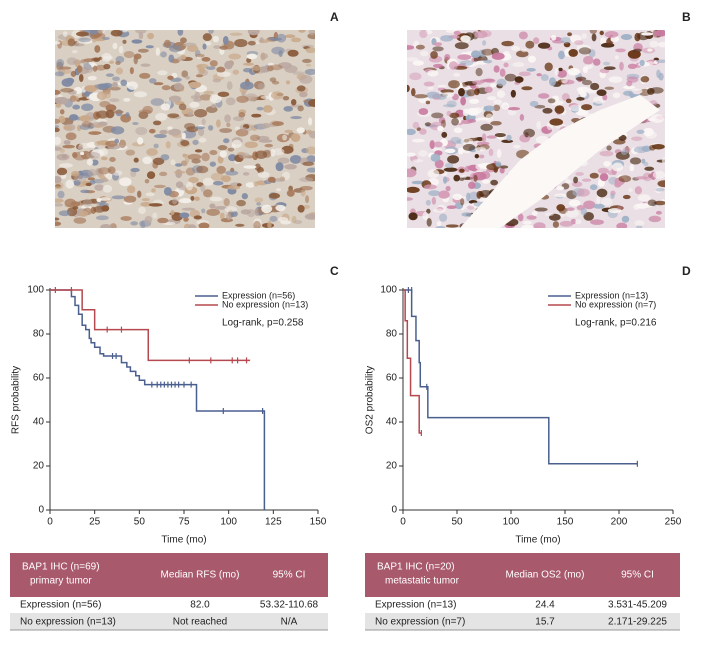 Image resolution: width=703 pixels, height=650 pixels. I want to click on panel-letter: C, so click(334, 271).